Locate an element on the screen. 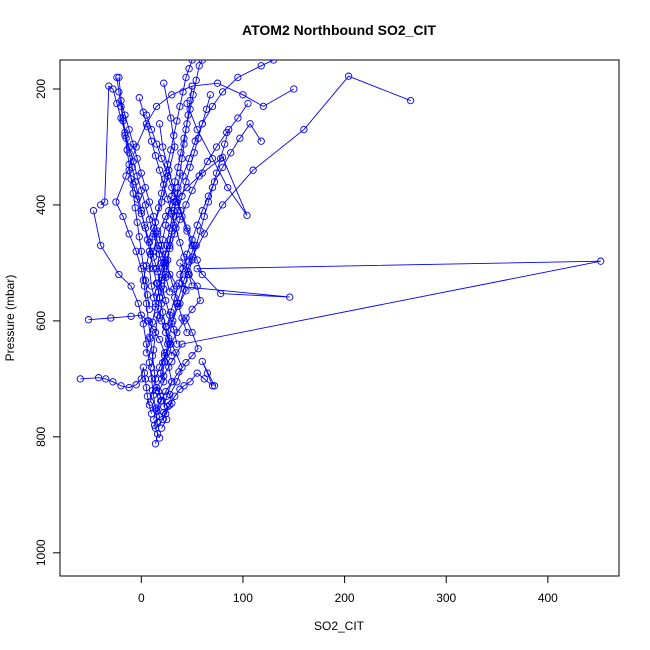  y-tick-label: 800 is located at coordinates (41, 437).